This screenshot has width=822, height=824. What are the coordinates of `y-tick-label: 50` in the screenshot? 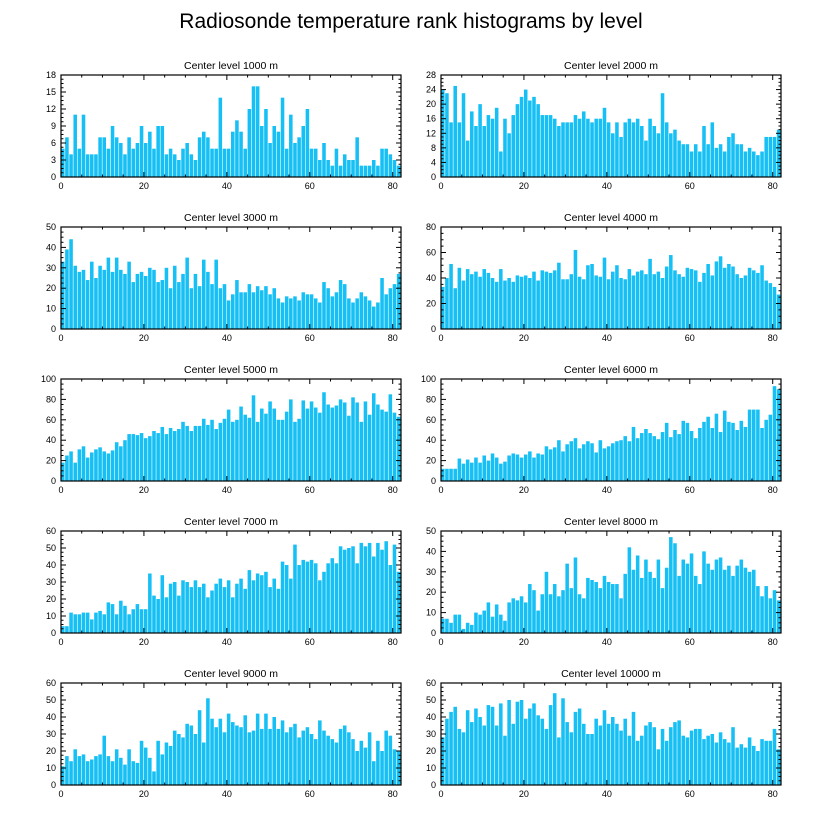 It's located at (51, 227).